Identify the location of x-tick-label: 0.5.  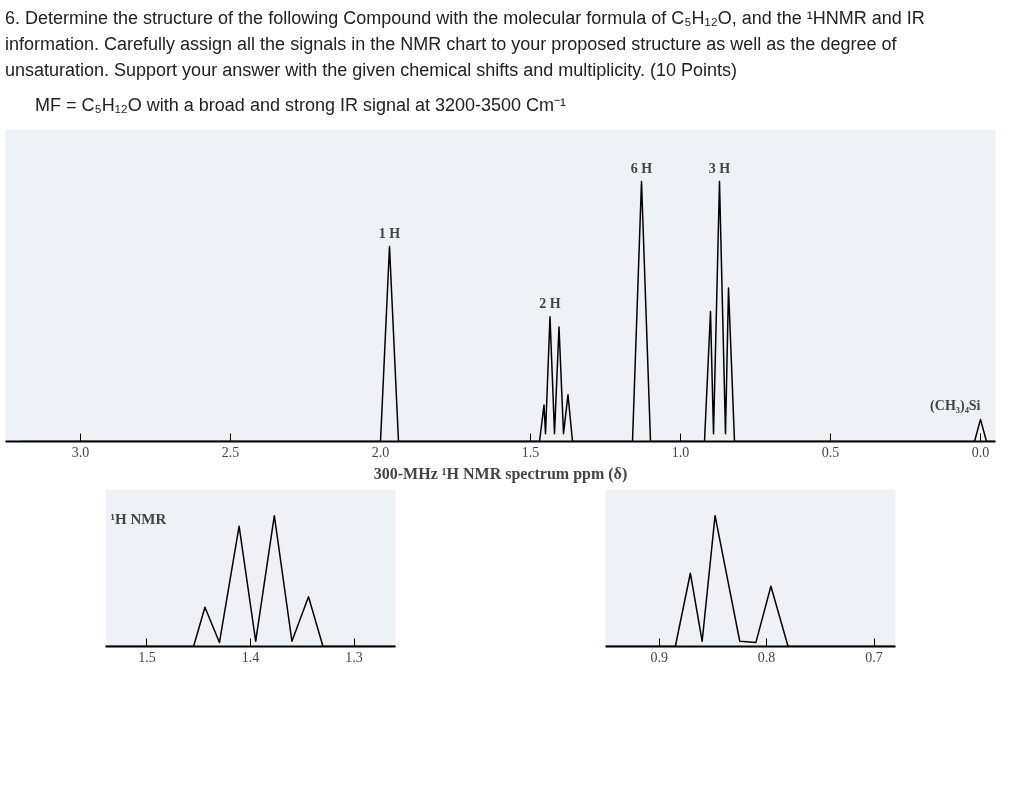
(830, 452).